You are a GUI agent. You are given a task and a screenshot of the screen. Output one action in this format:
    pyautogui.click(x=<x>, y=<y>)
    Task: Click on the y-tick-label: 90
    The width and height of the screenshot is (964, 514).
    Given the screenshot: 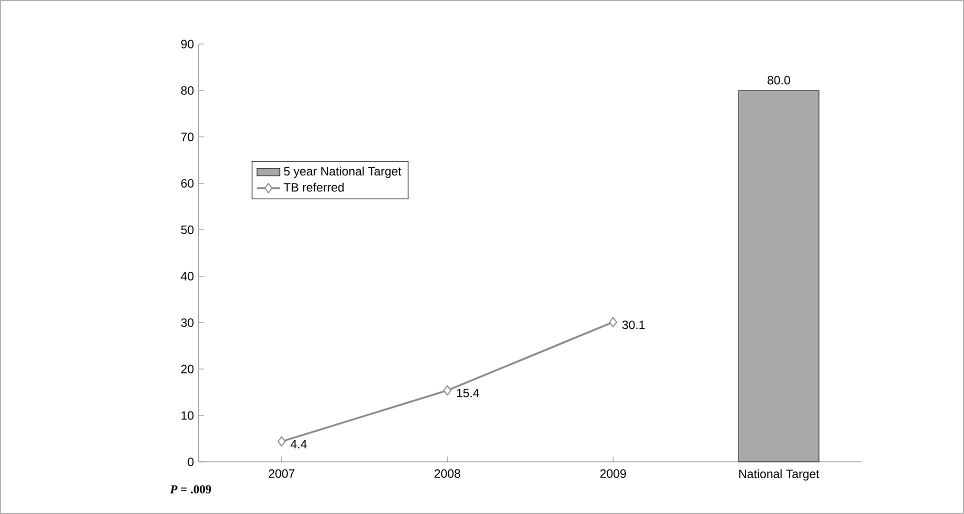 What is the action you would take?
    pyautogui.click(x=187, y=44)
    